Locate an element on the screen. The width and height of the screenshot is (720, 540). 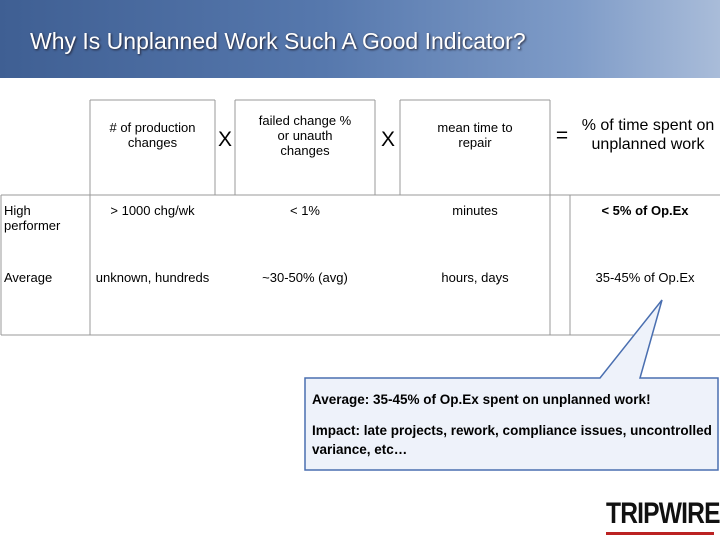
operator: = is located at coordinates (562, 135).